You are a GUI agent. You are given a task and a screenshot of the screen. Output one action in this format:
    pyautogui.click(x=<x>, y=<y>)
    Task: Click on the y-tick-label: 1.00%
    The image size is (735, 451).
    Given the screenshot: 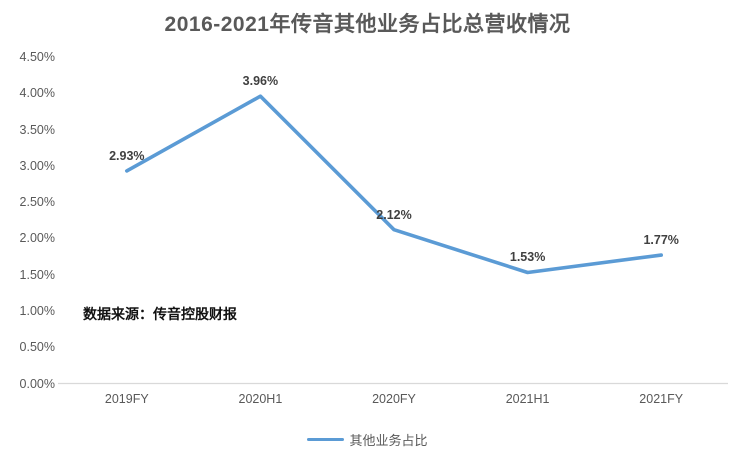 What is the action you would take?
    pyautogui.click(x=37, y=310)
    